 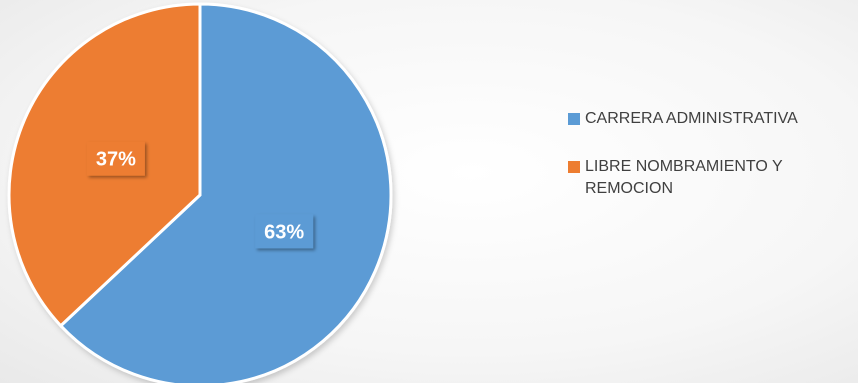 I want to click on legend-swatch-libre-nombramiento, so click(x=574, y=167).